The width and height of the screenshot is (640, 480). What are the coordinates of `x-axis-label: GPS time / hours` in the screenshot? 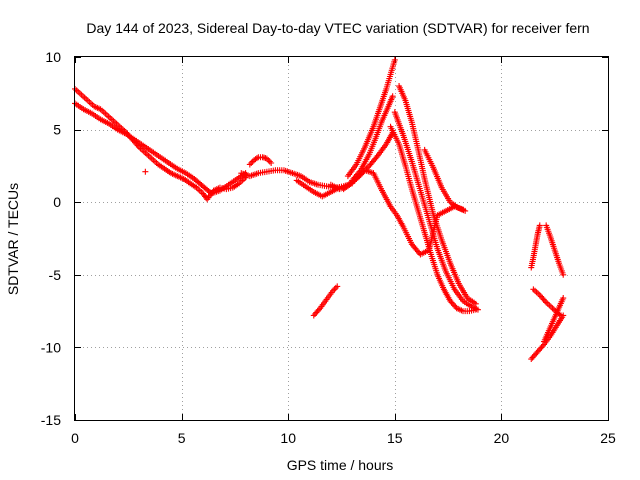 It's located at (340, 465).